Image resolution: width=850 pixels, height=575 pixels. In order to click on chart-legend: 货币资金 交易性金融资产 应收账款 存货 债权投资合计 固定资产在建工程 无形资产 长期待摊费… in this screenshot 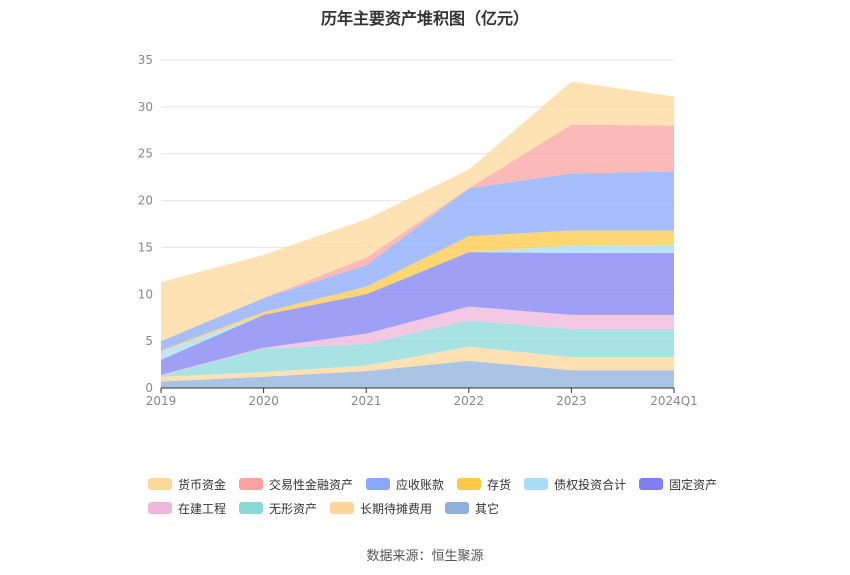, I will do `click(448, 496)`.